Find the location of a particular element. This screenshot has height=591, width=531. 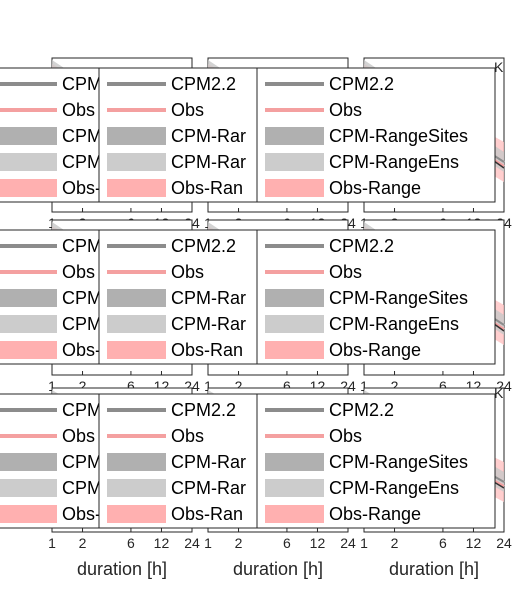

legend-r3-c1: CPM2.2 Obs CPM-Ra CPM-Ra Obs-Rar is located at coordinates (66, 461).